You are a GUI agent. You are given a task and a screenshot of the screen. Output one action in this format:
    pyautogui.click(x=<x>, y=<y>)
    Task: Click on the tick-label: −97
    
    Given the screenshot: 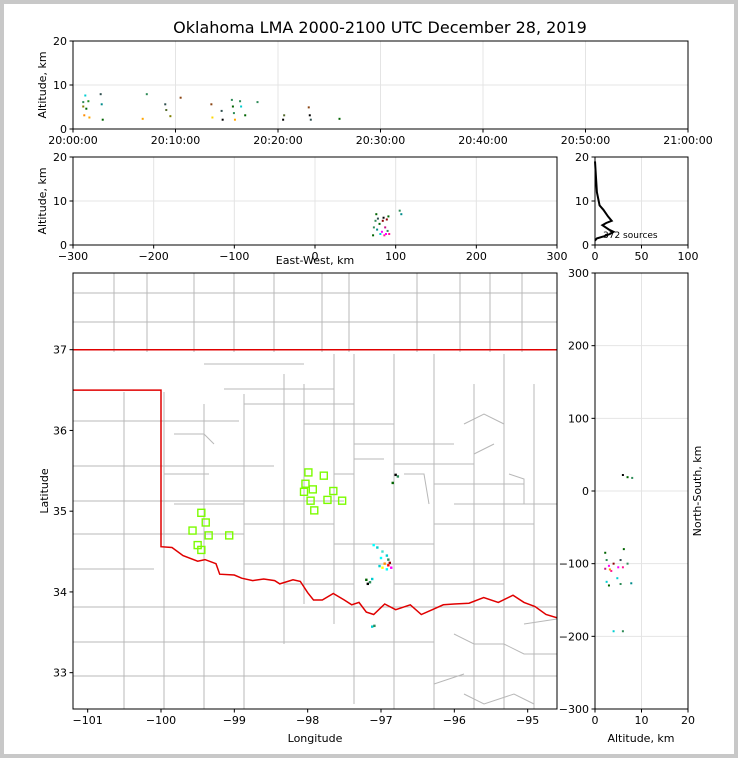 What is the action you would take?
    pyautogui.click(x=380, y=720)
    